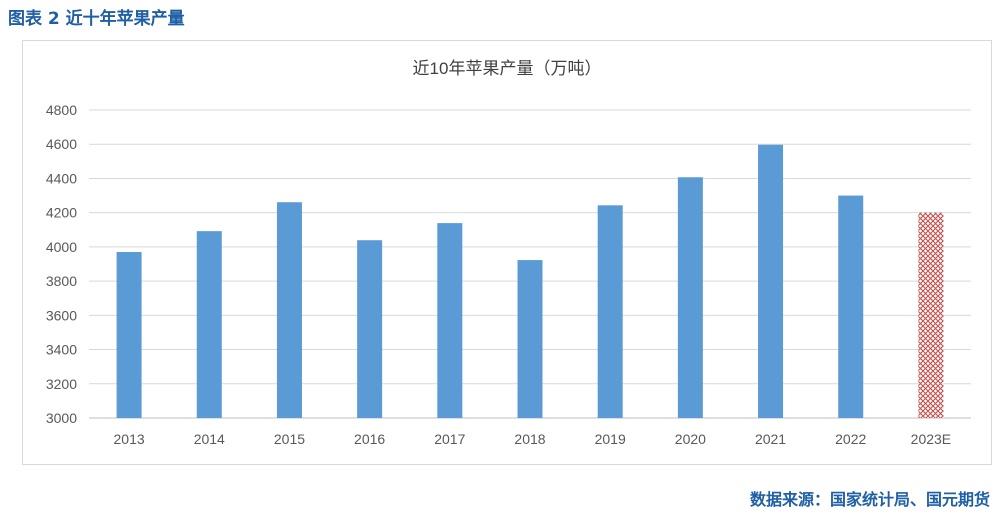 The image size is (998, 515). Describe the element at coordinates (96, 19) in the screenshot. I see `figure-caption: 图表 2 近十年苹果产量` at that location.